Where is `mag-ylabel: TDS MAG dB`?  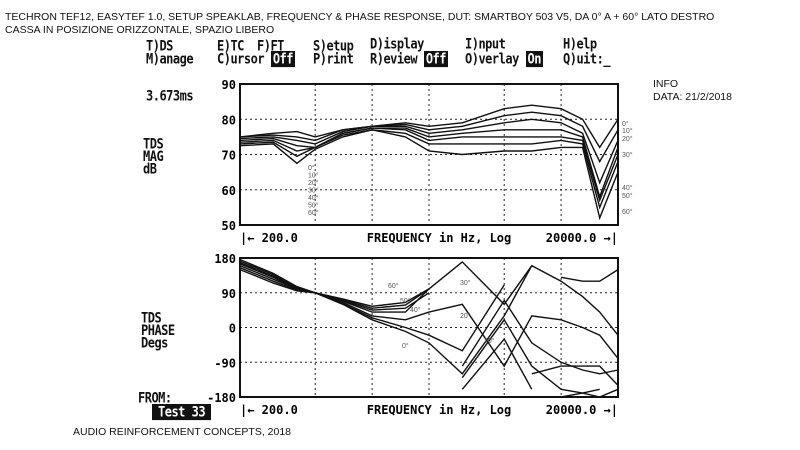
mag-ylabel: TDS MAG dB is located at coordinates (153, 156).